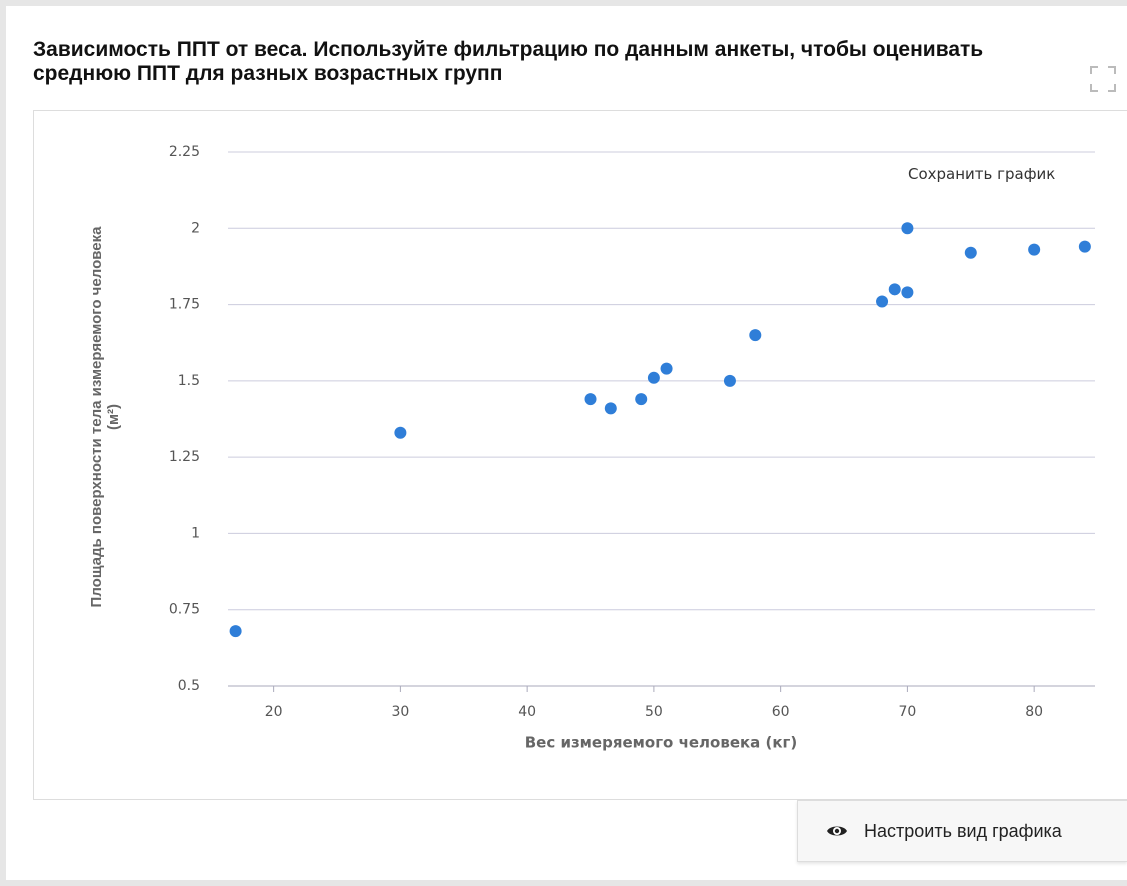  Describe the element at coordinates (982, 174) in the screenshot. I see `save-button: Сохранить график` at that location.